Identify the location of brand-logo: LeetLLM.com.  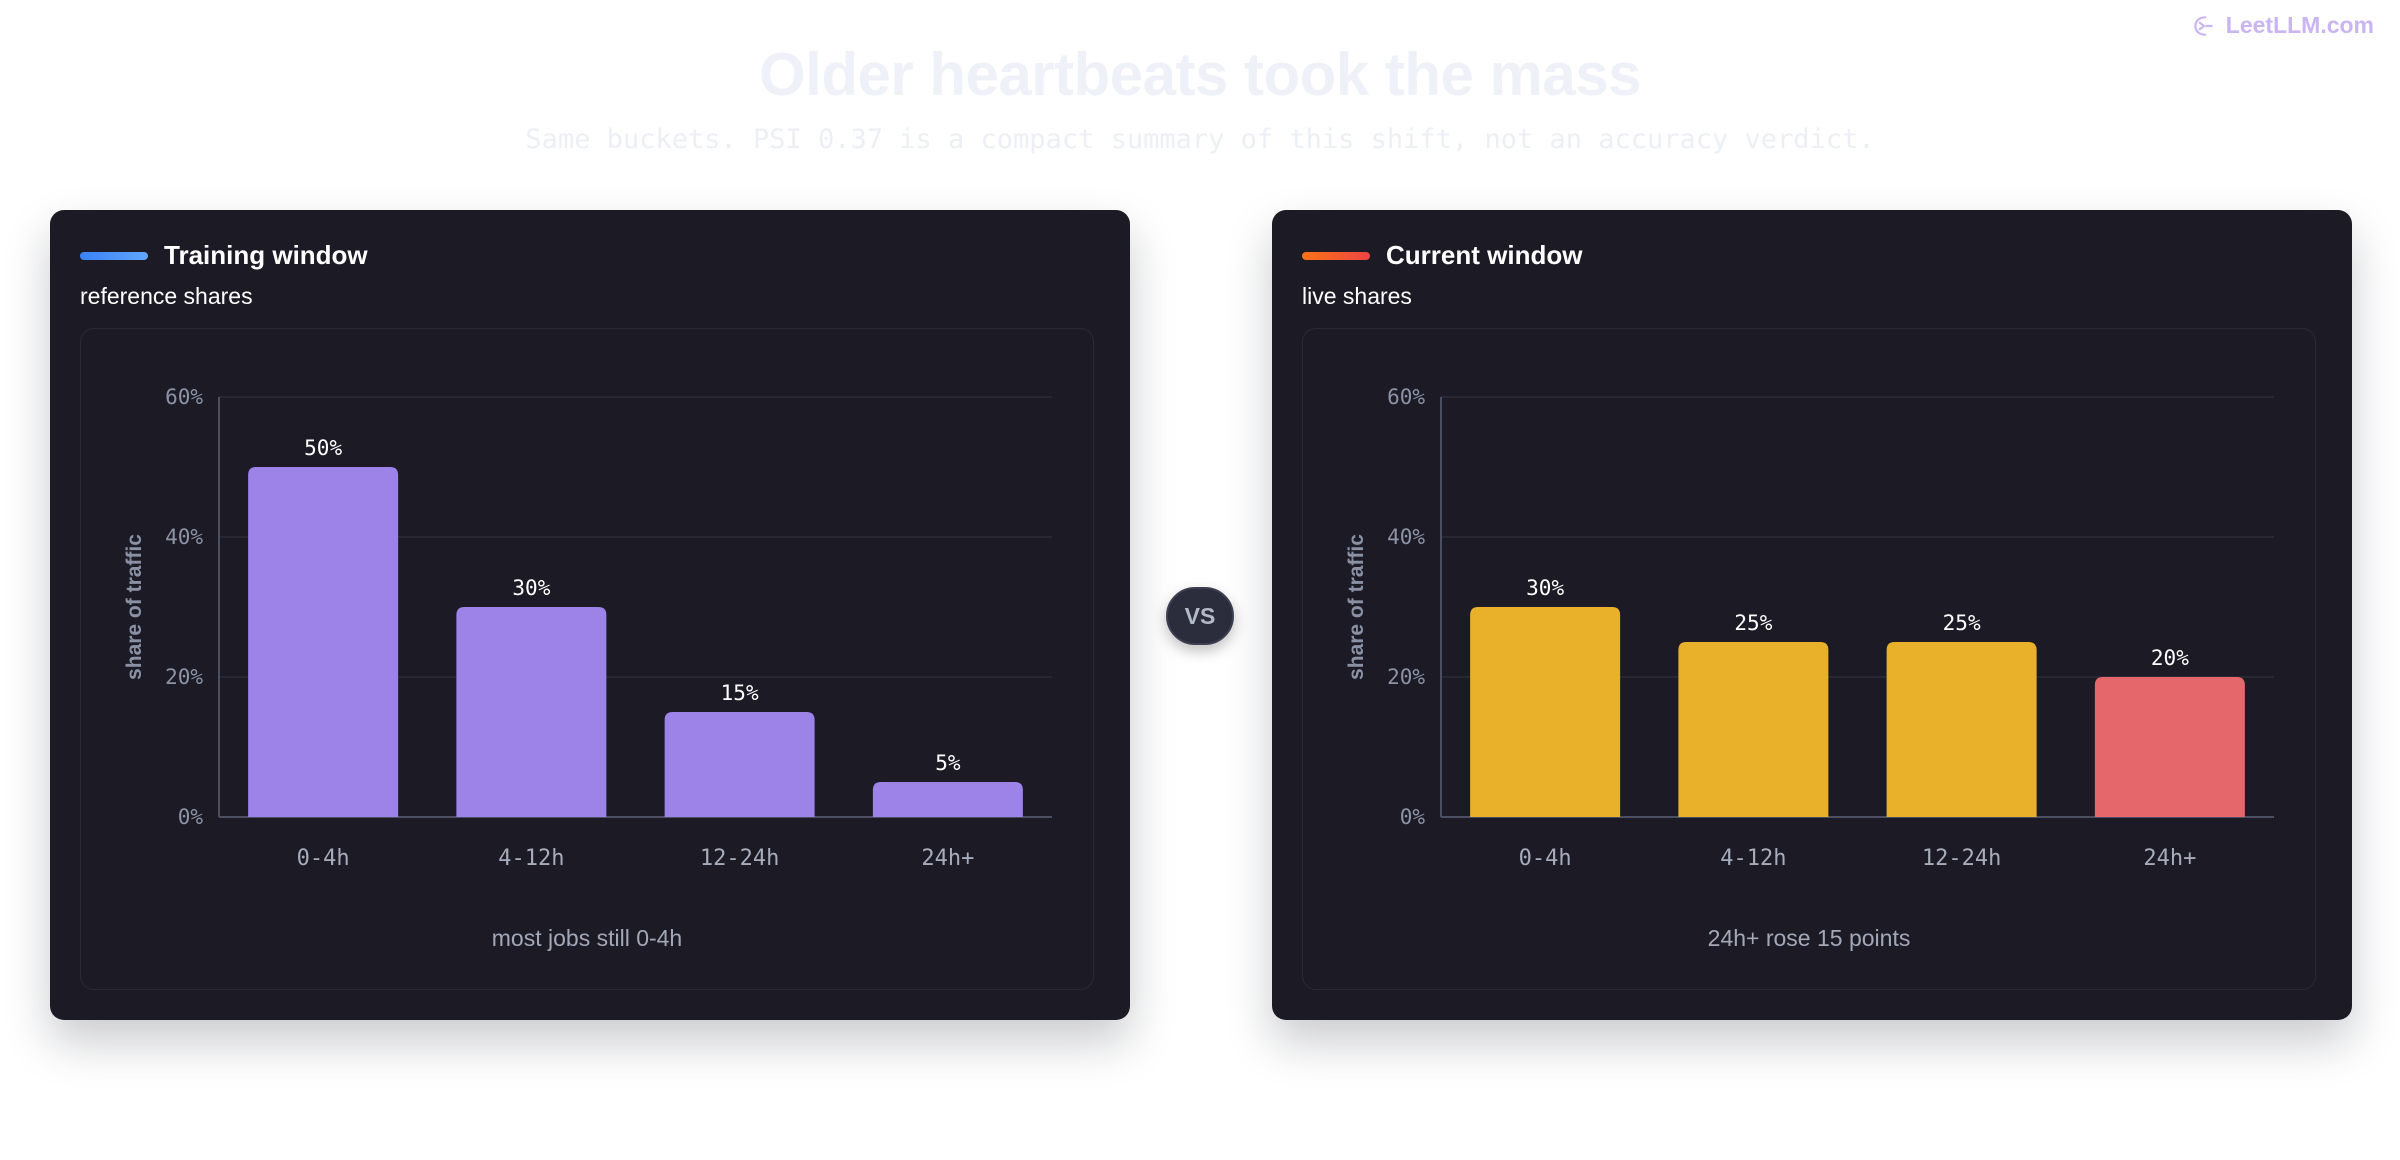
(2282, 25).